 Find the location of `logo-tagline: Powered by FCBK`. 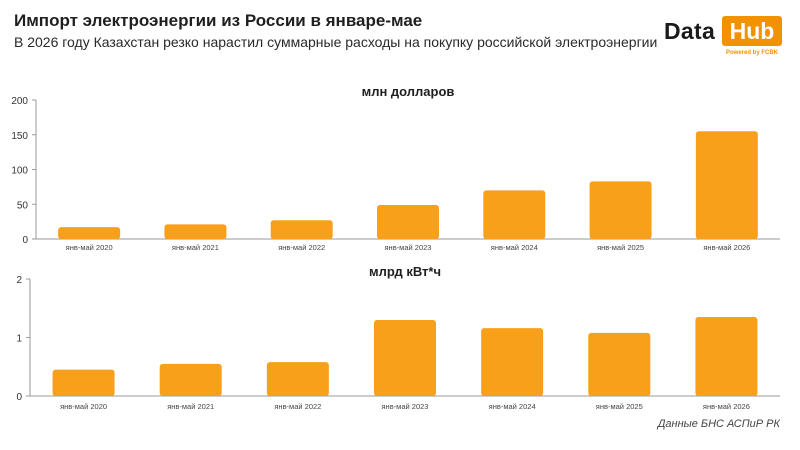

logo-tagline: Powered by FCBK is located at coordinates (751, 53).